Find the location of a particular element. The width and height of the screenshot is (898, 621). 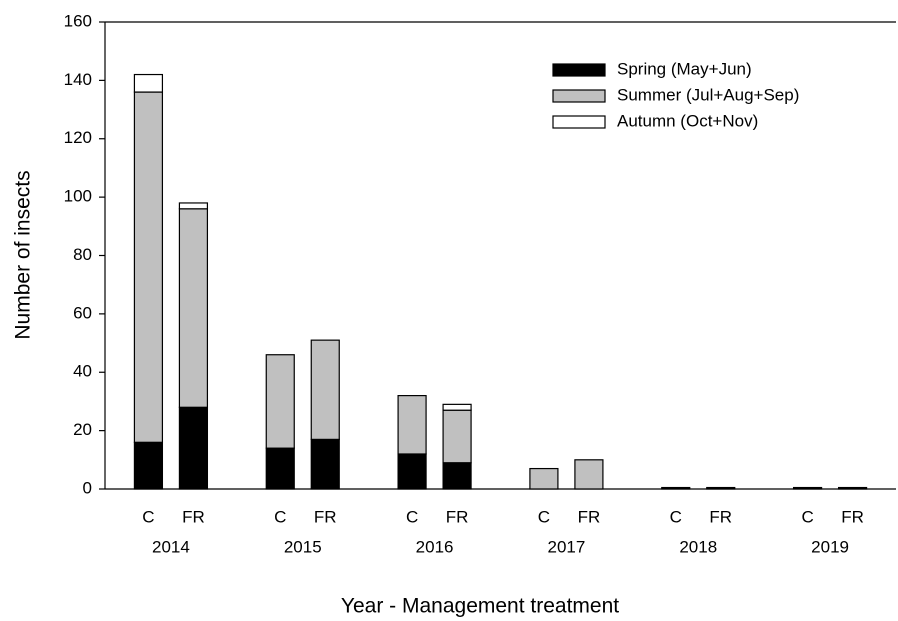

group-label: 2018 is located at coordinates (698, 546).